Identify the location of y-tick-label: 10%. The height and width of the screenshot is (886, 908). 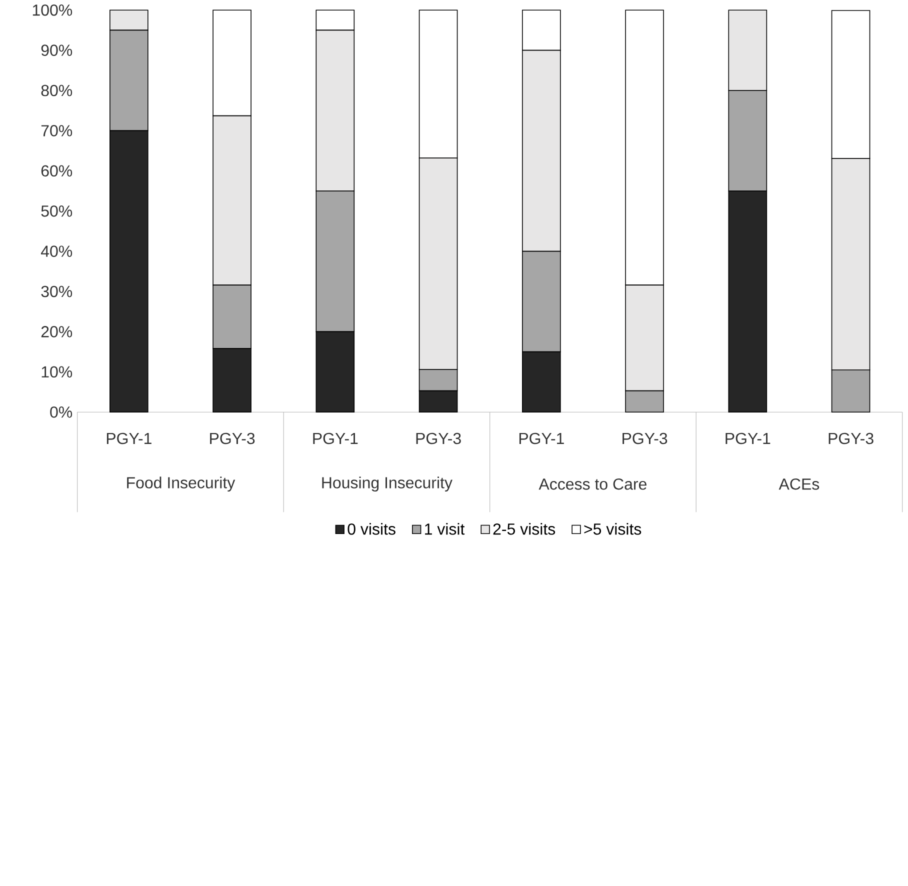
(57, 372).